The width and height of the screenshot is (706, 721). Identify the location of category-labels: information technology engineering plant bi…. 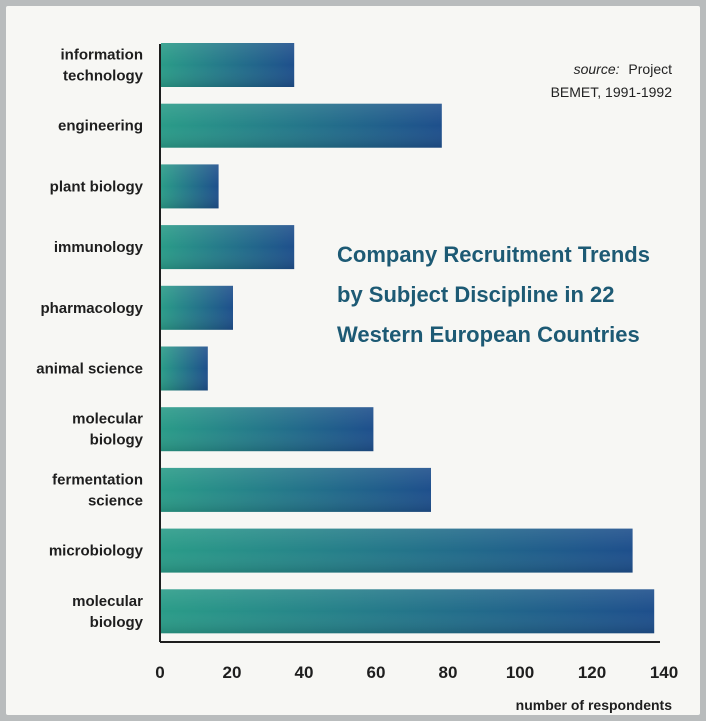
(89, 339).